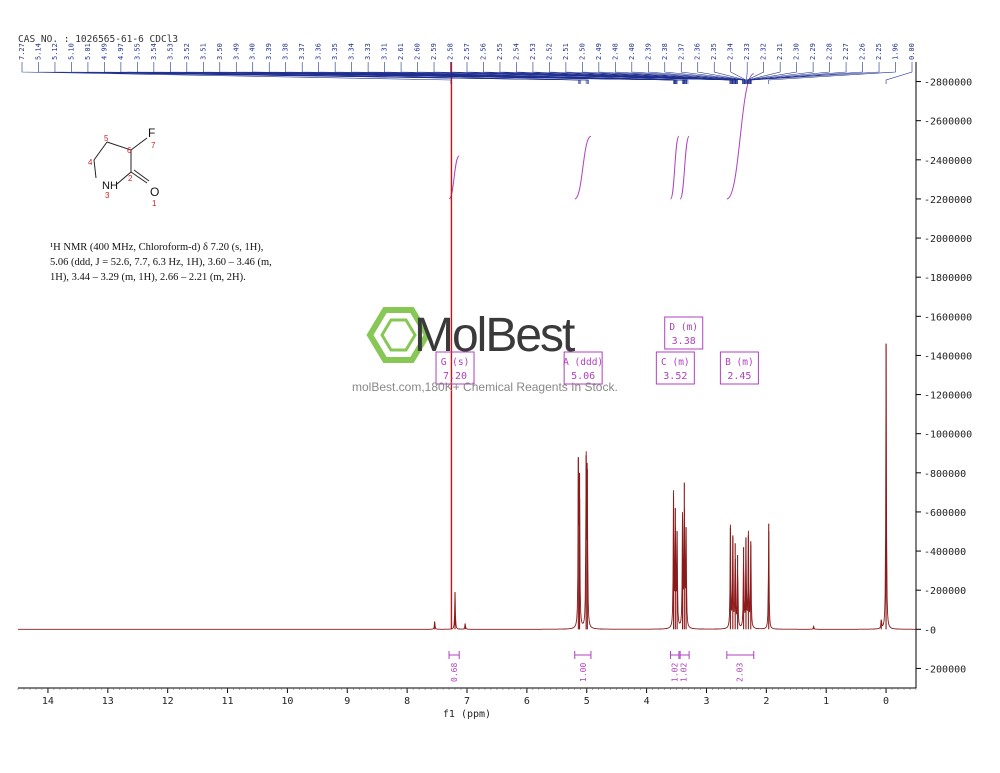 The image size is (1000, 773). Describe the element at coordinates (151, 133) in the screenshot. I see `atom-fluorine: F` at that location.